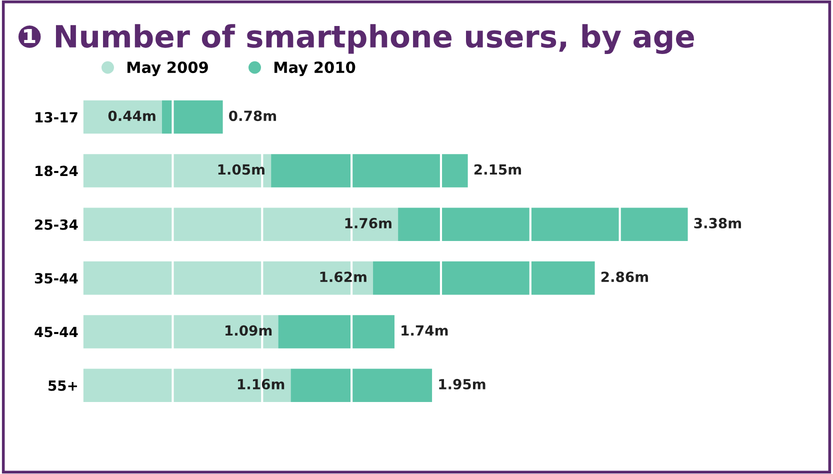  What do you see at coordinates (132, 116) in the screenshot?
I see `data-label: 0.44m` at bounding box center [132, 116].